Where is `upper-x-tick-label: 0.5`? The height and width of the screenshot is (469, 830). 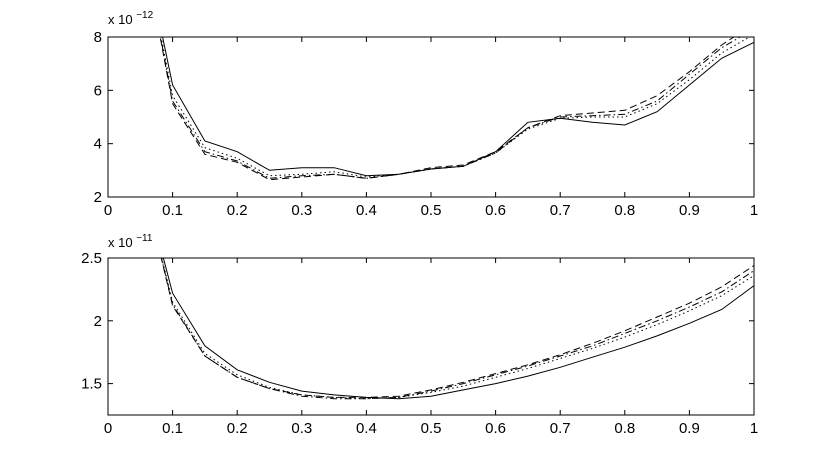
upper-x-tick-label: 0.5 is located at coordinates (431, 210).